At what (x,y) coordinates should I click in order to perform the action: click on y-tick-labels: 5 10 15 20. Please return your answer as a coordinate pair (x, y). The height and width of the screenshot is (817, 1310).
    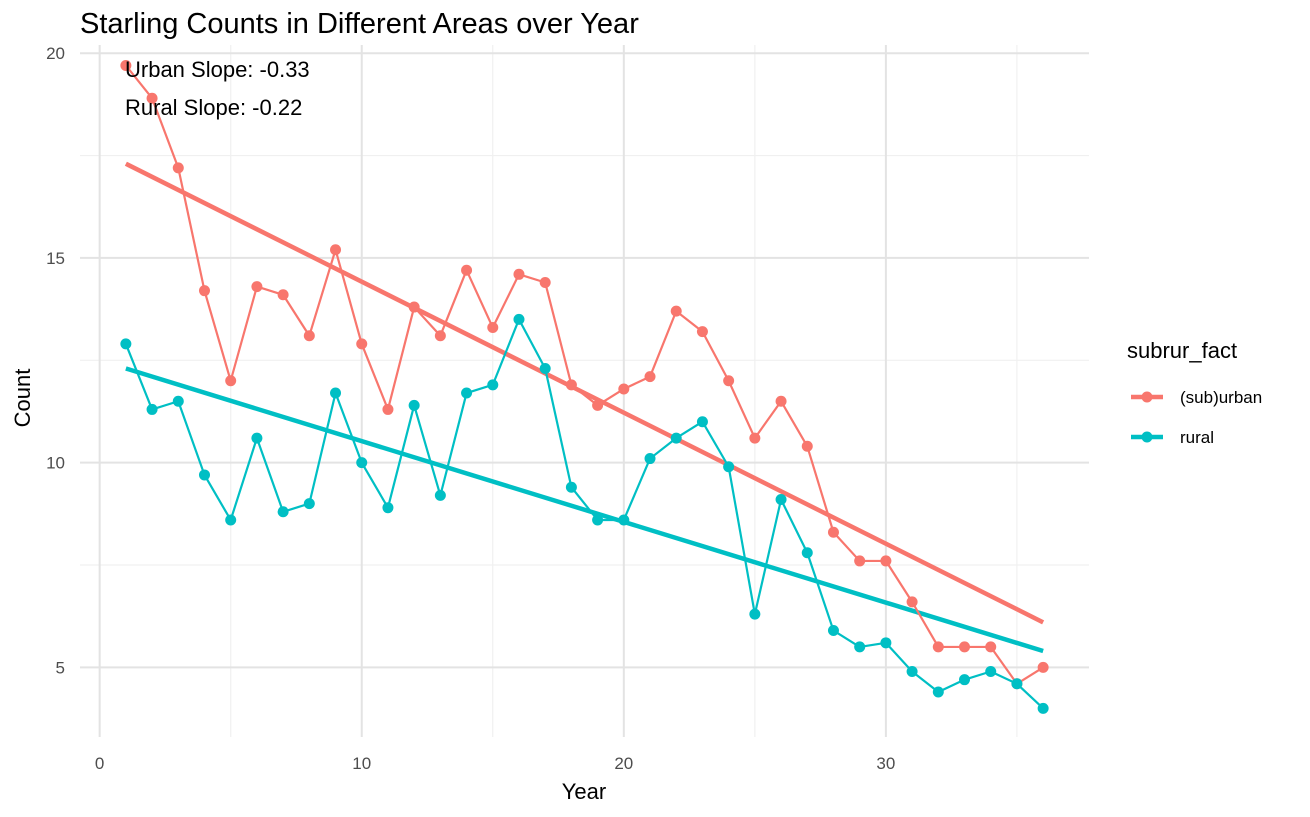
    Looking at the image, I should click on (55, 360).